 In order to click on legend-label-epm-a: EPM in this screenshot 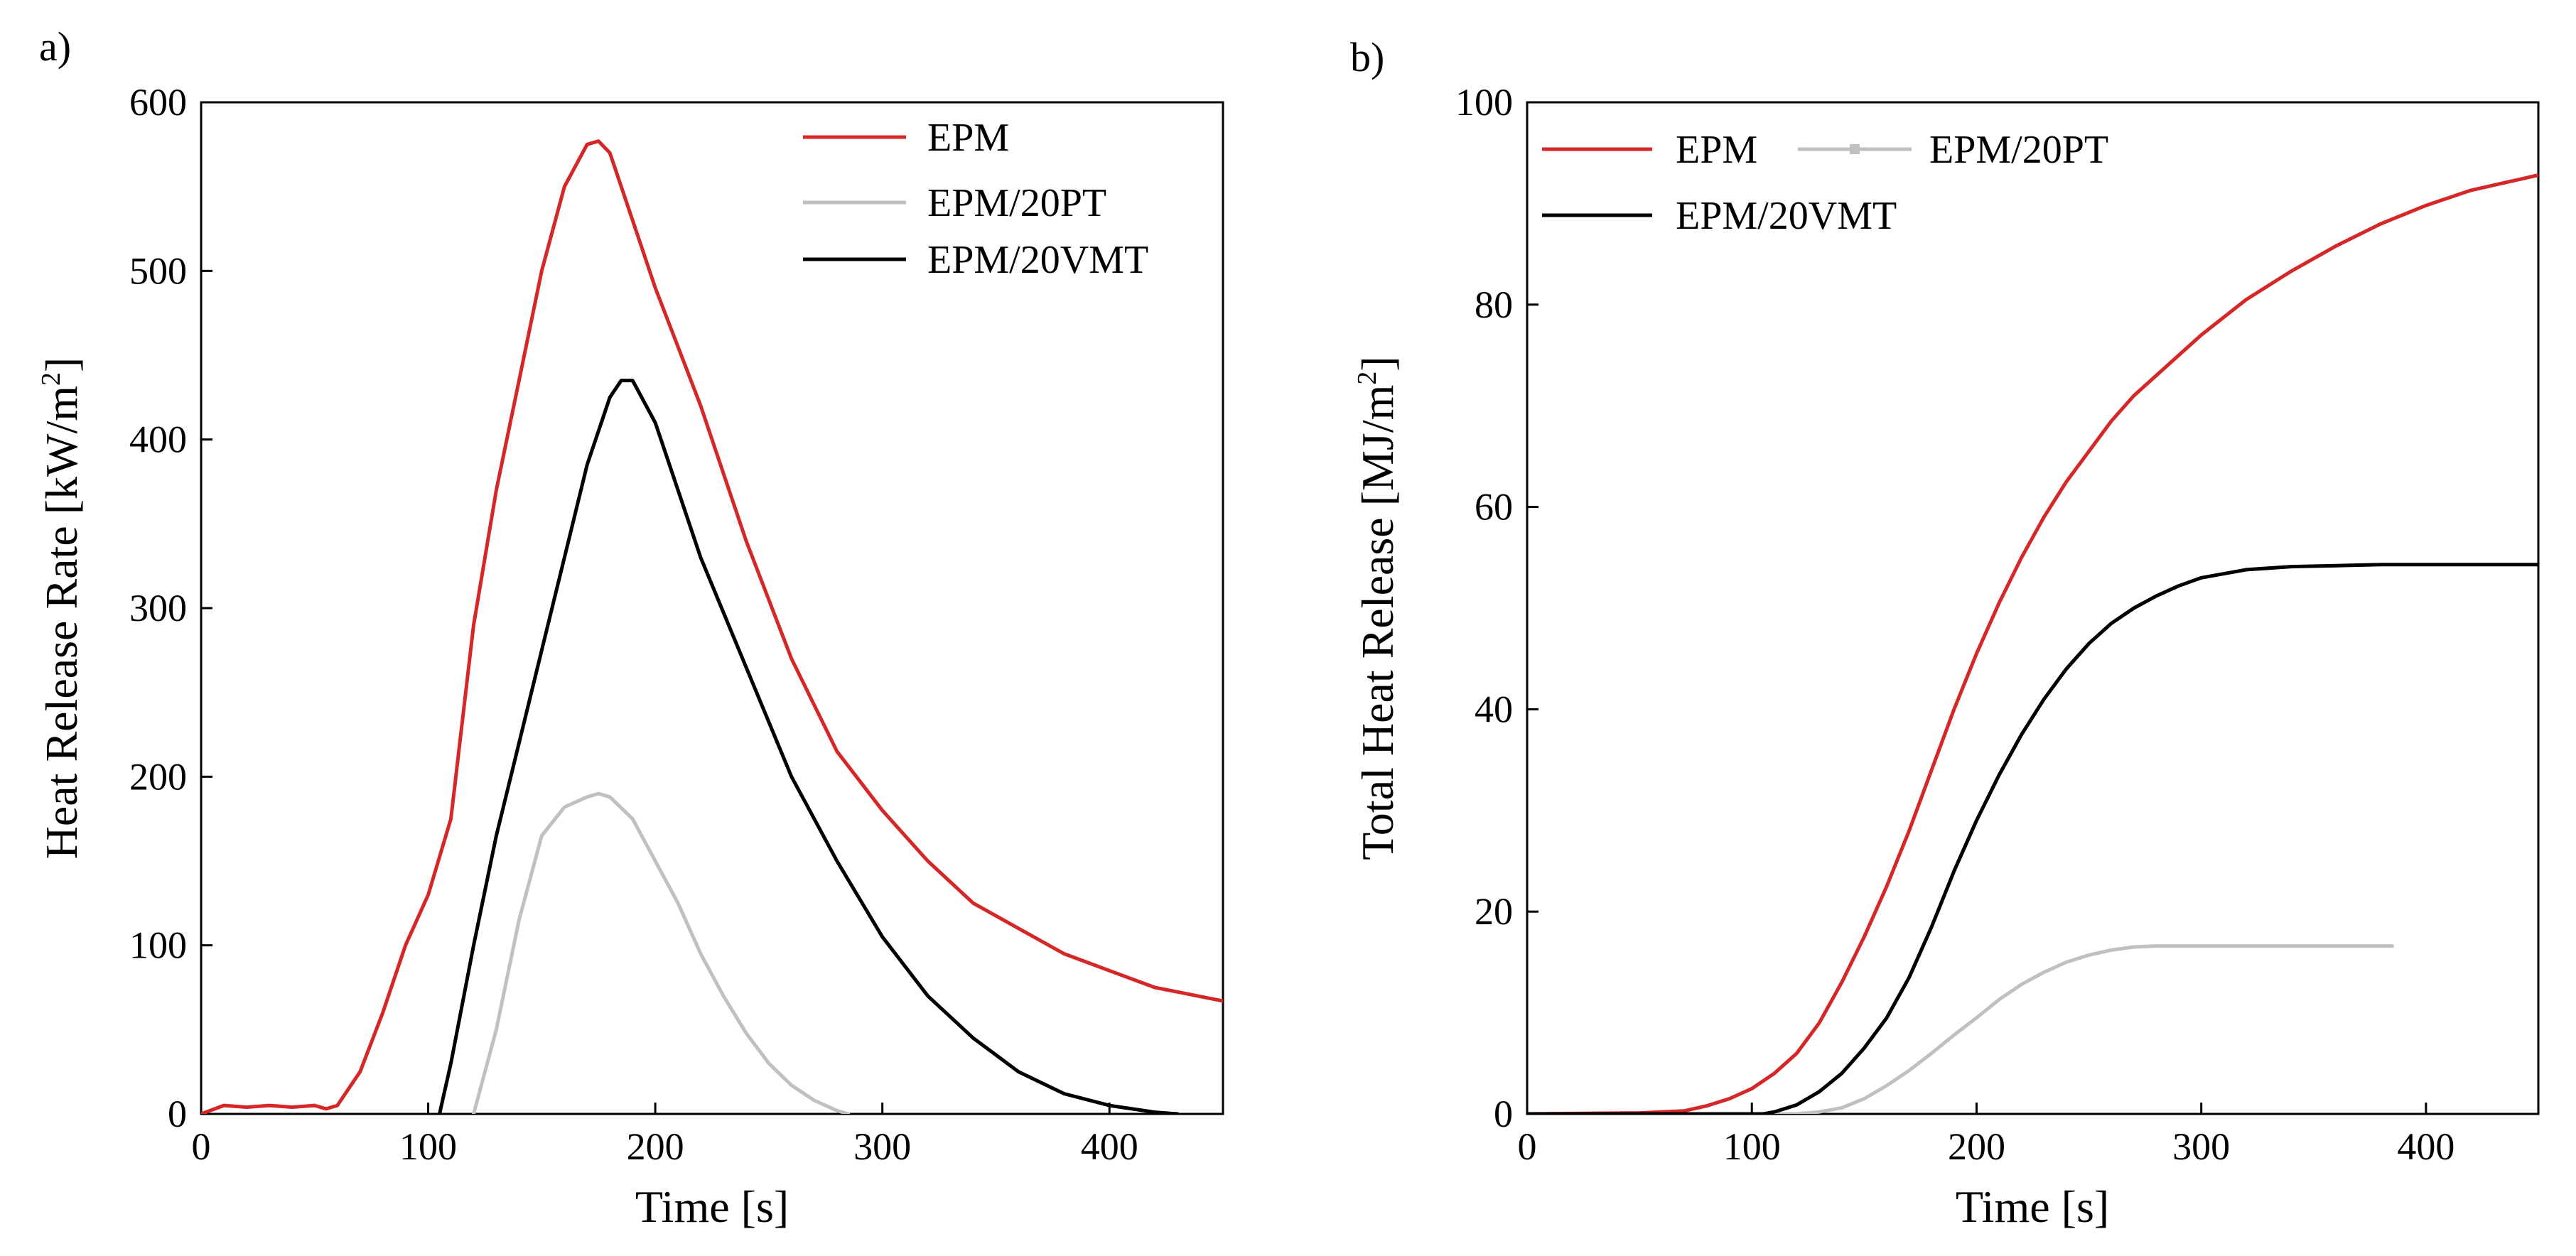, I will do `click(968, 138)`.